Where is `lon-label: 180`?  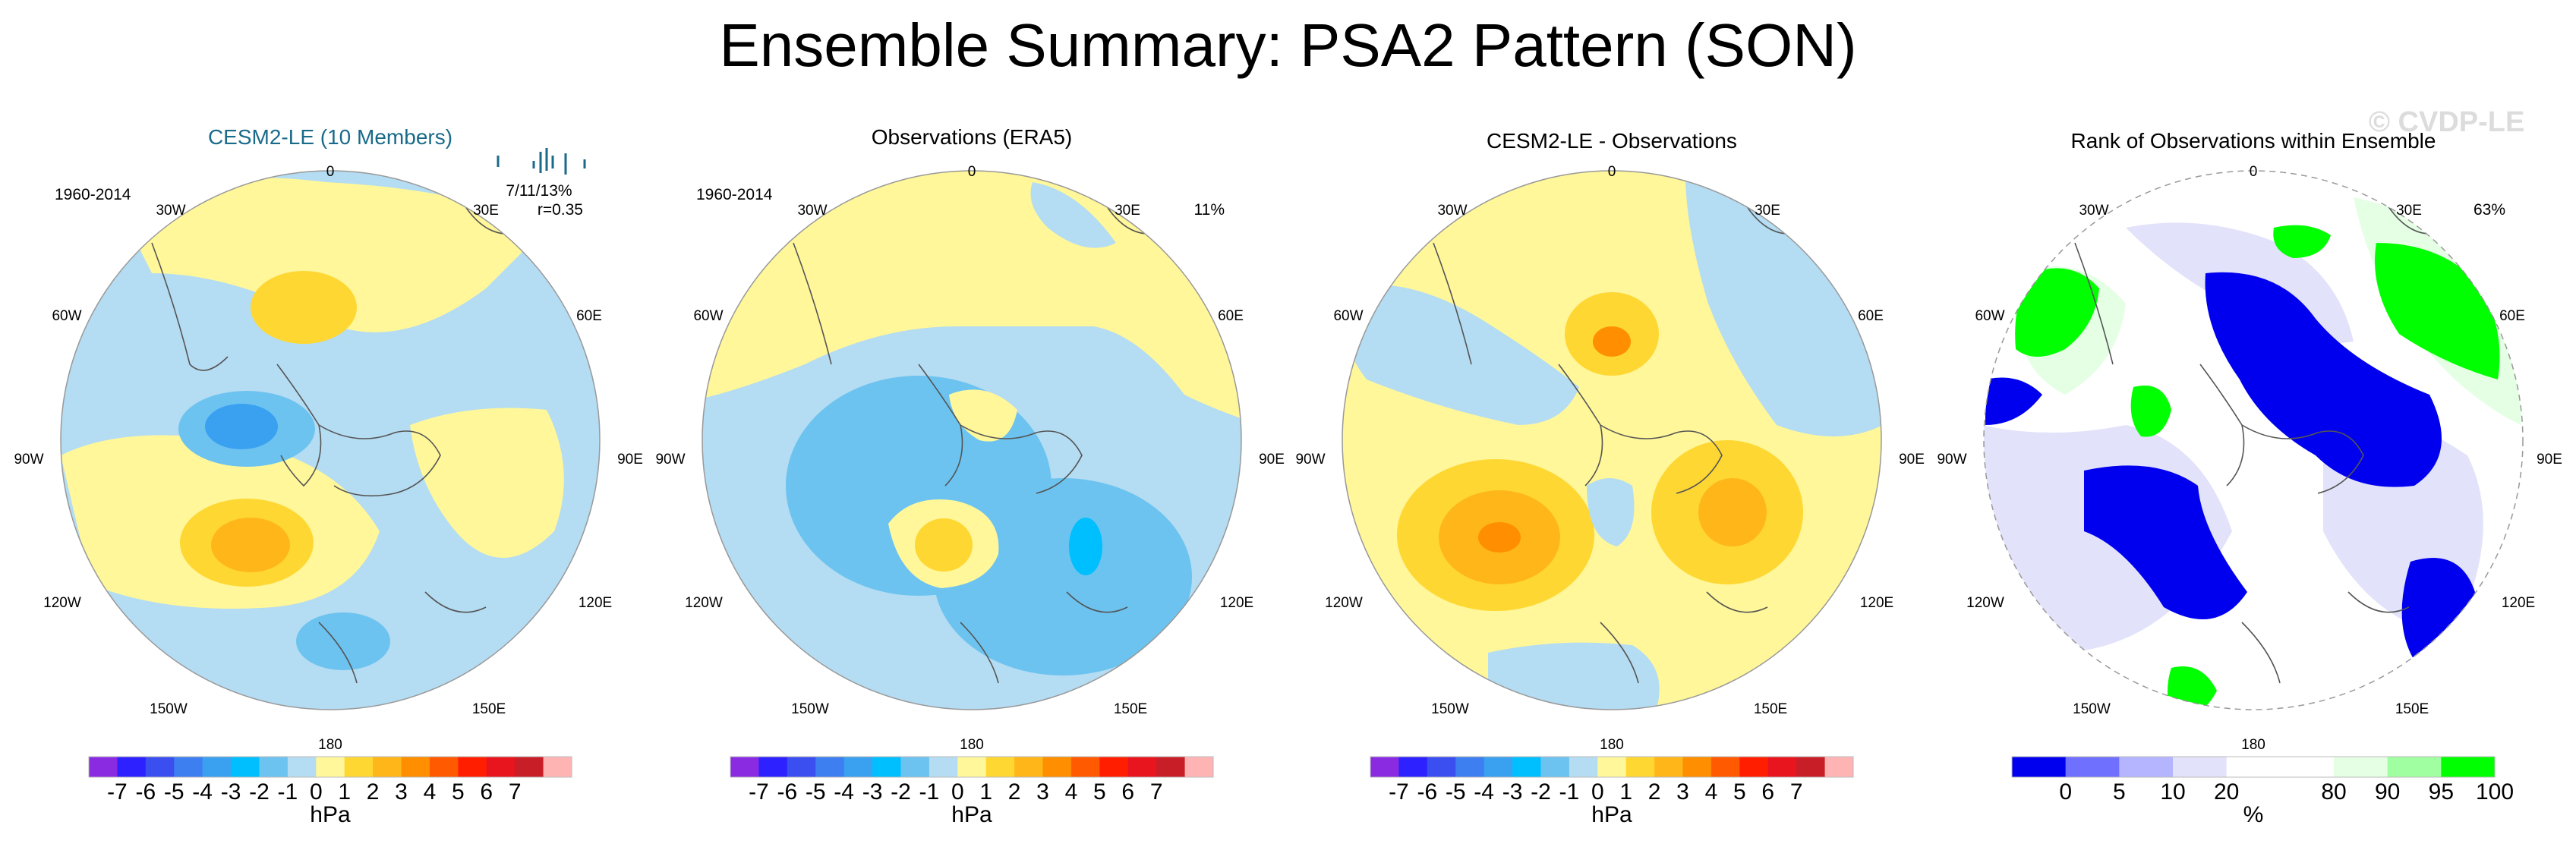
lon-label: 180 is located at coordinates (330, 745).